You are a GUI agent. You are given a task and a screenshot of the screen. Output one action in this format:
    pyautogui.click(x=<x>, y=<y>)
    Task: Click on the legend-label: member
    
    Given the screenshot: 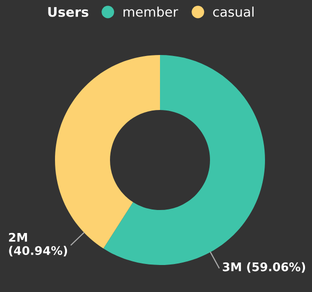 What is the action you would take?
    pyautogui.click(x=151, y=11)
    